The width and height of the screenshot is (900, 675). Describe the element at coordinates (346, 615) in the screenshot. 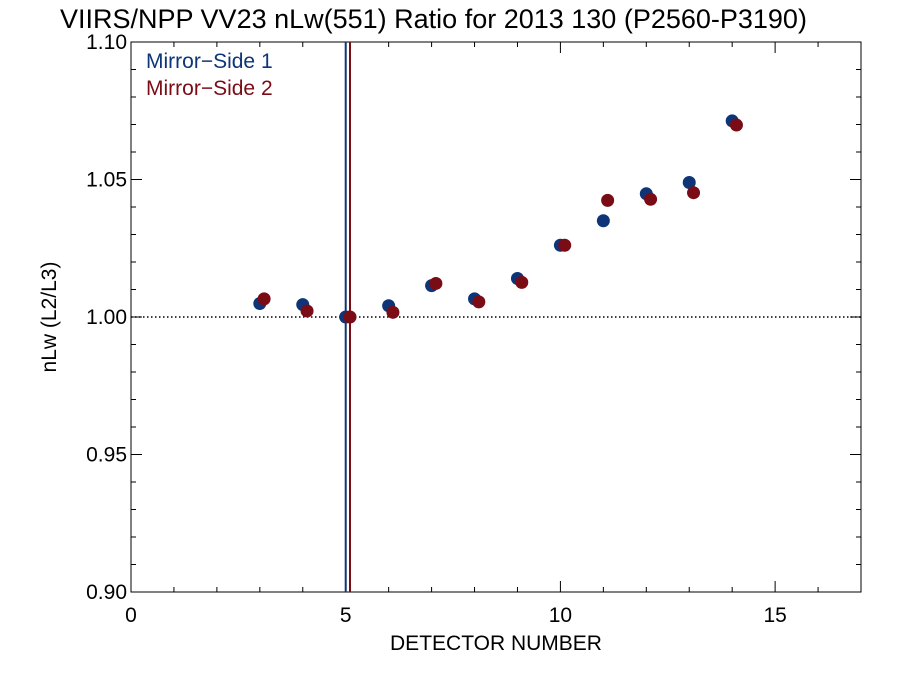

I see `x-tick-label: 5` at that location.